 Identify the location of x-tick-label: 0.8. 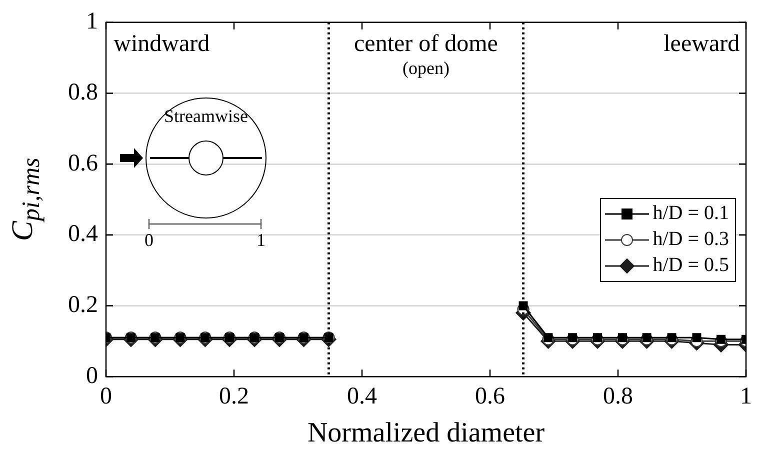
(618, 396).